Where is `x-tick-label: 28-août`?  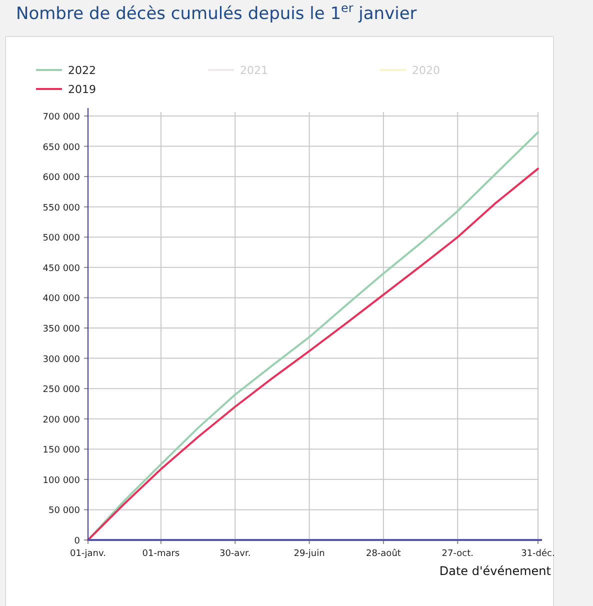
x-tick-label: 28-août is located at coordinates (384, 553).